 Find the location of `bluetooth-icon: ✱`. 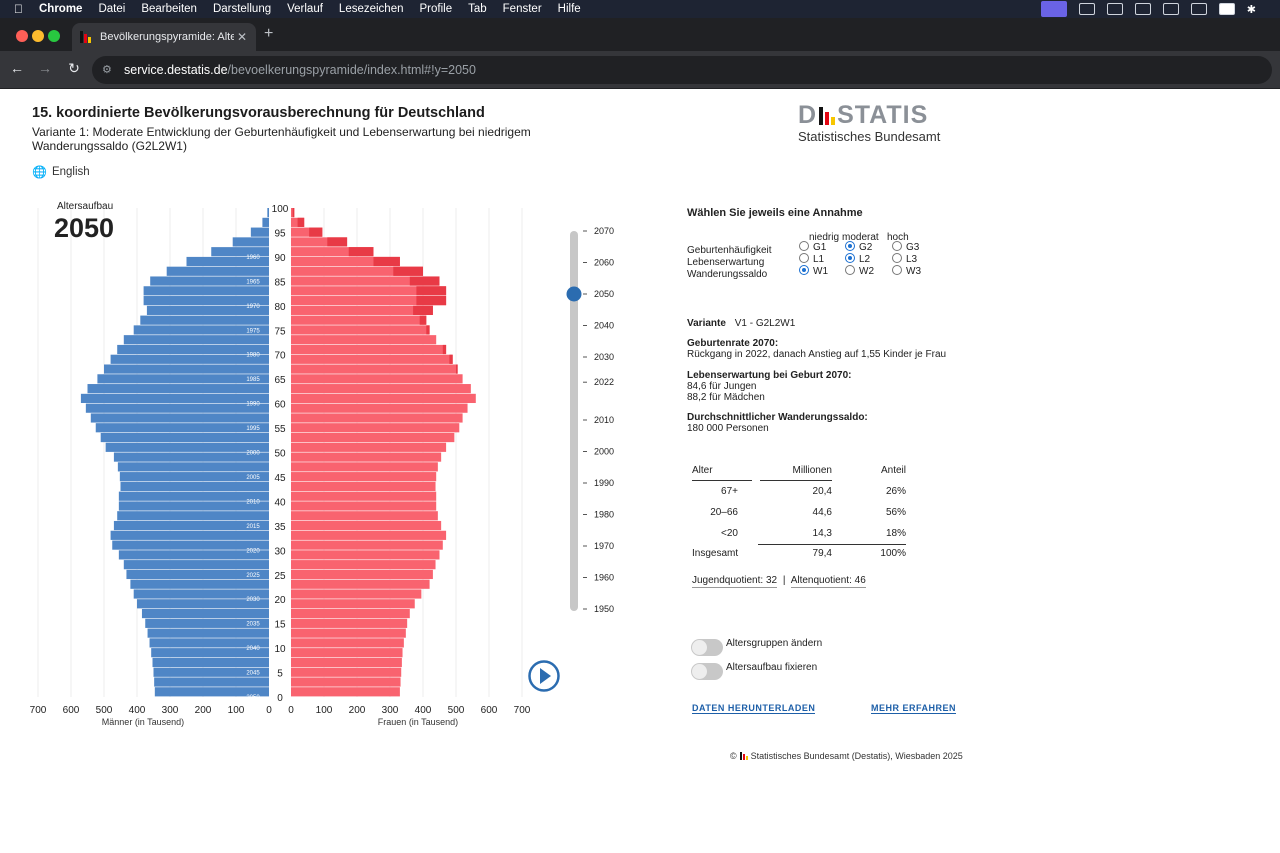

bluetooth-icon: ✱ is located at coordinates (1251, 9).